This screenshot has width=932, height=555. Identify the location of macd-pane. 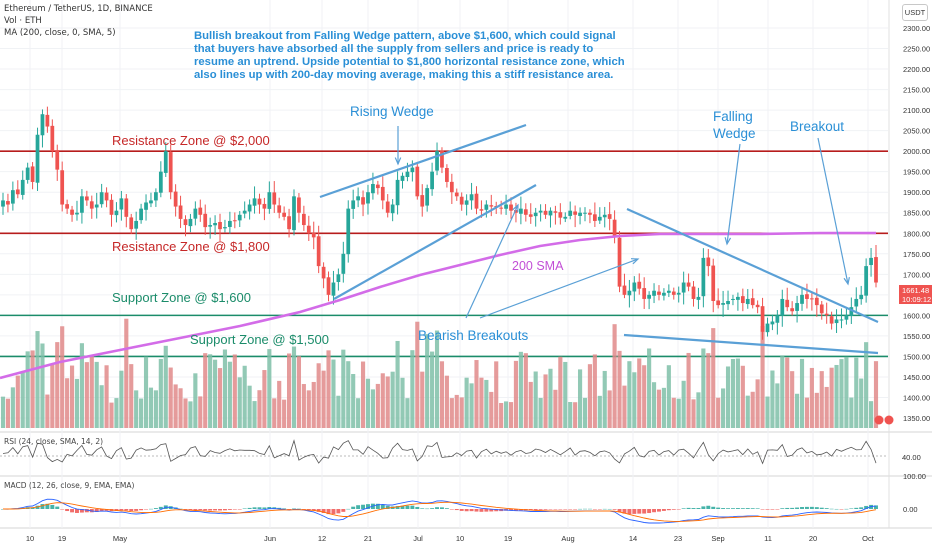
(439, 511).